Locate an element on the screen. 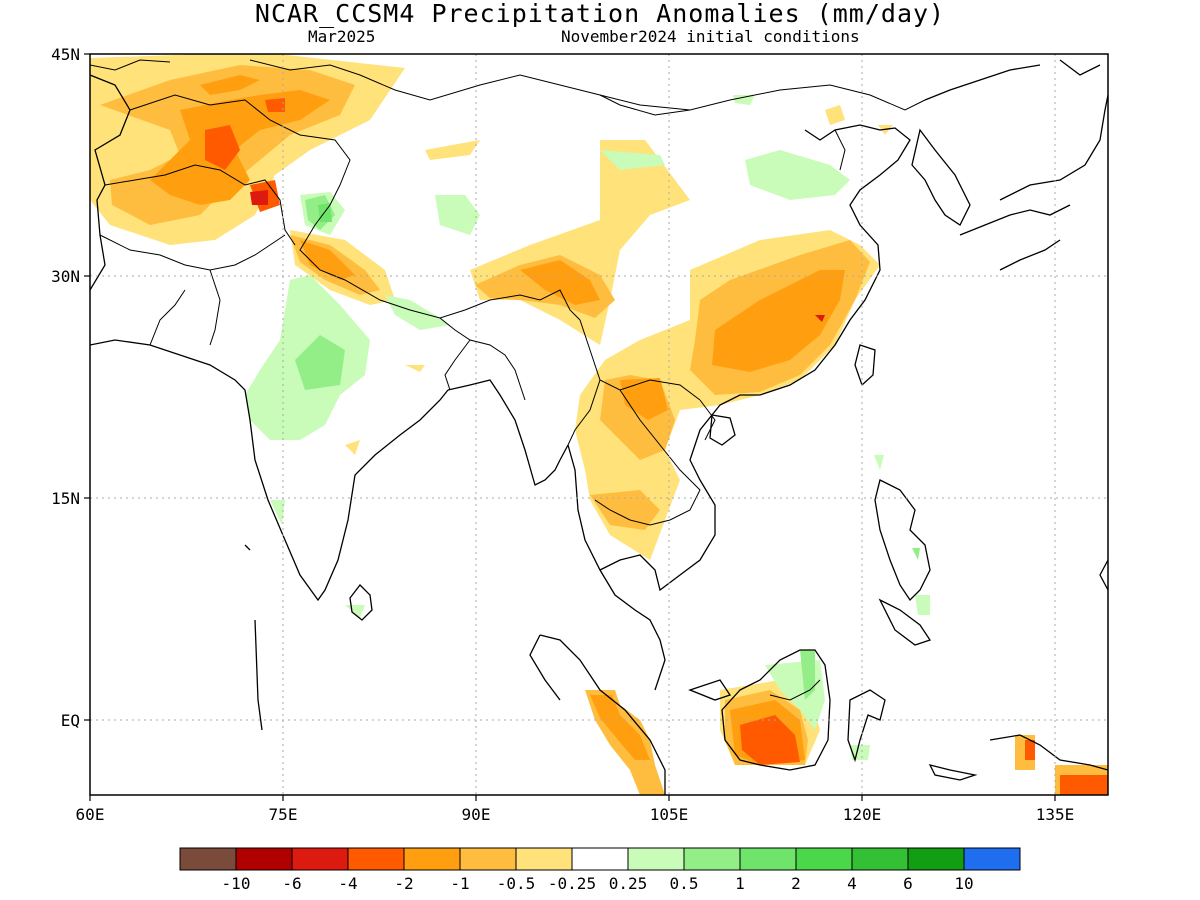 Image resolution: width=1200 pixels, height=900 pixels. colorbar-tick-label: -6 is located at coordinates (291, 883).